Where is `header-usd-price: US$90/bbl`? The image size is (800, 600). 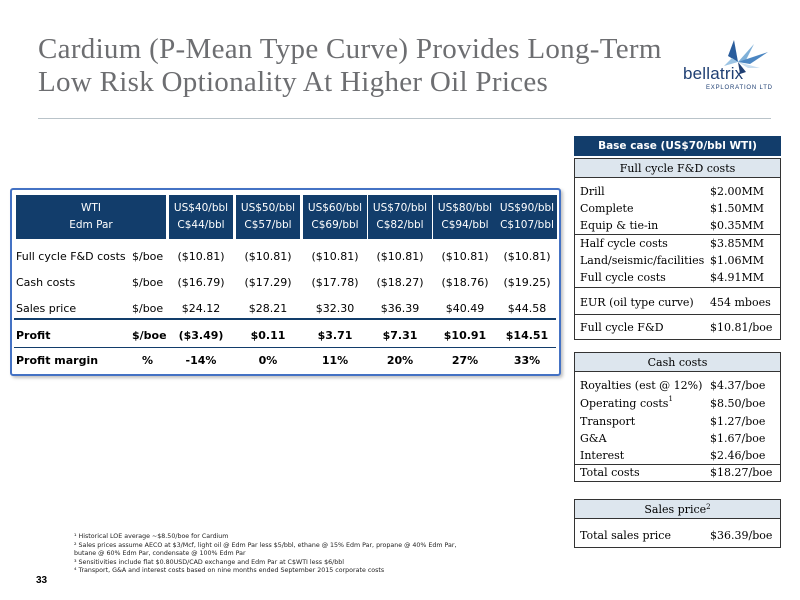 header-usd-price: US$90/bbl is located at coordinates (527, 208).